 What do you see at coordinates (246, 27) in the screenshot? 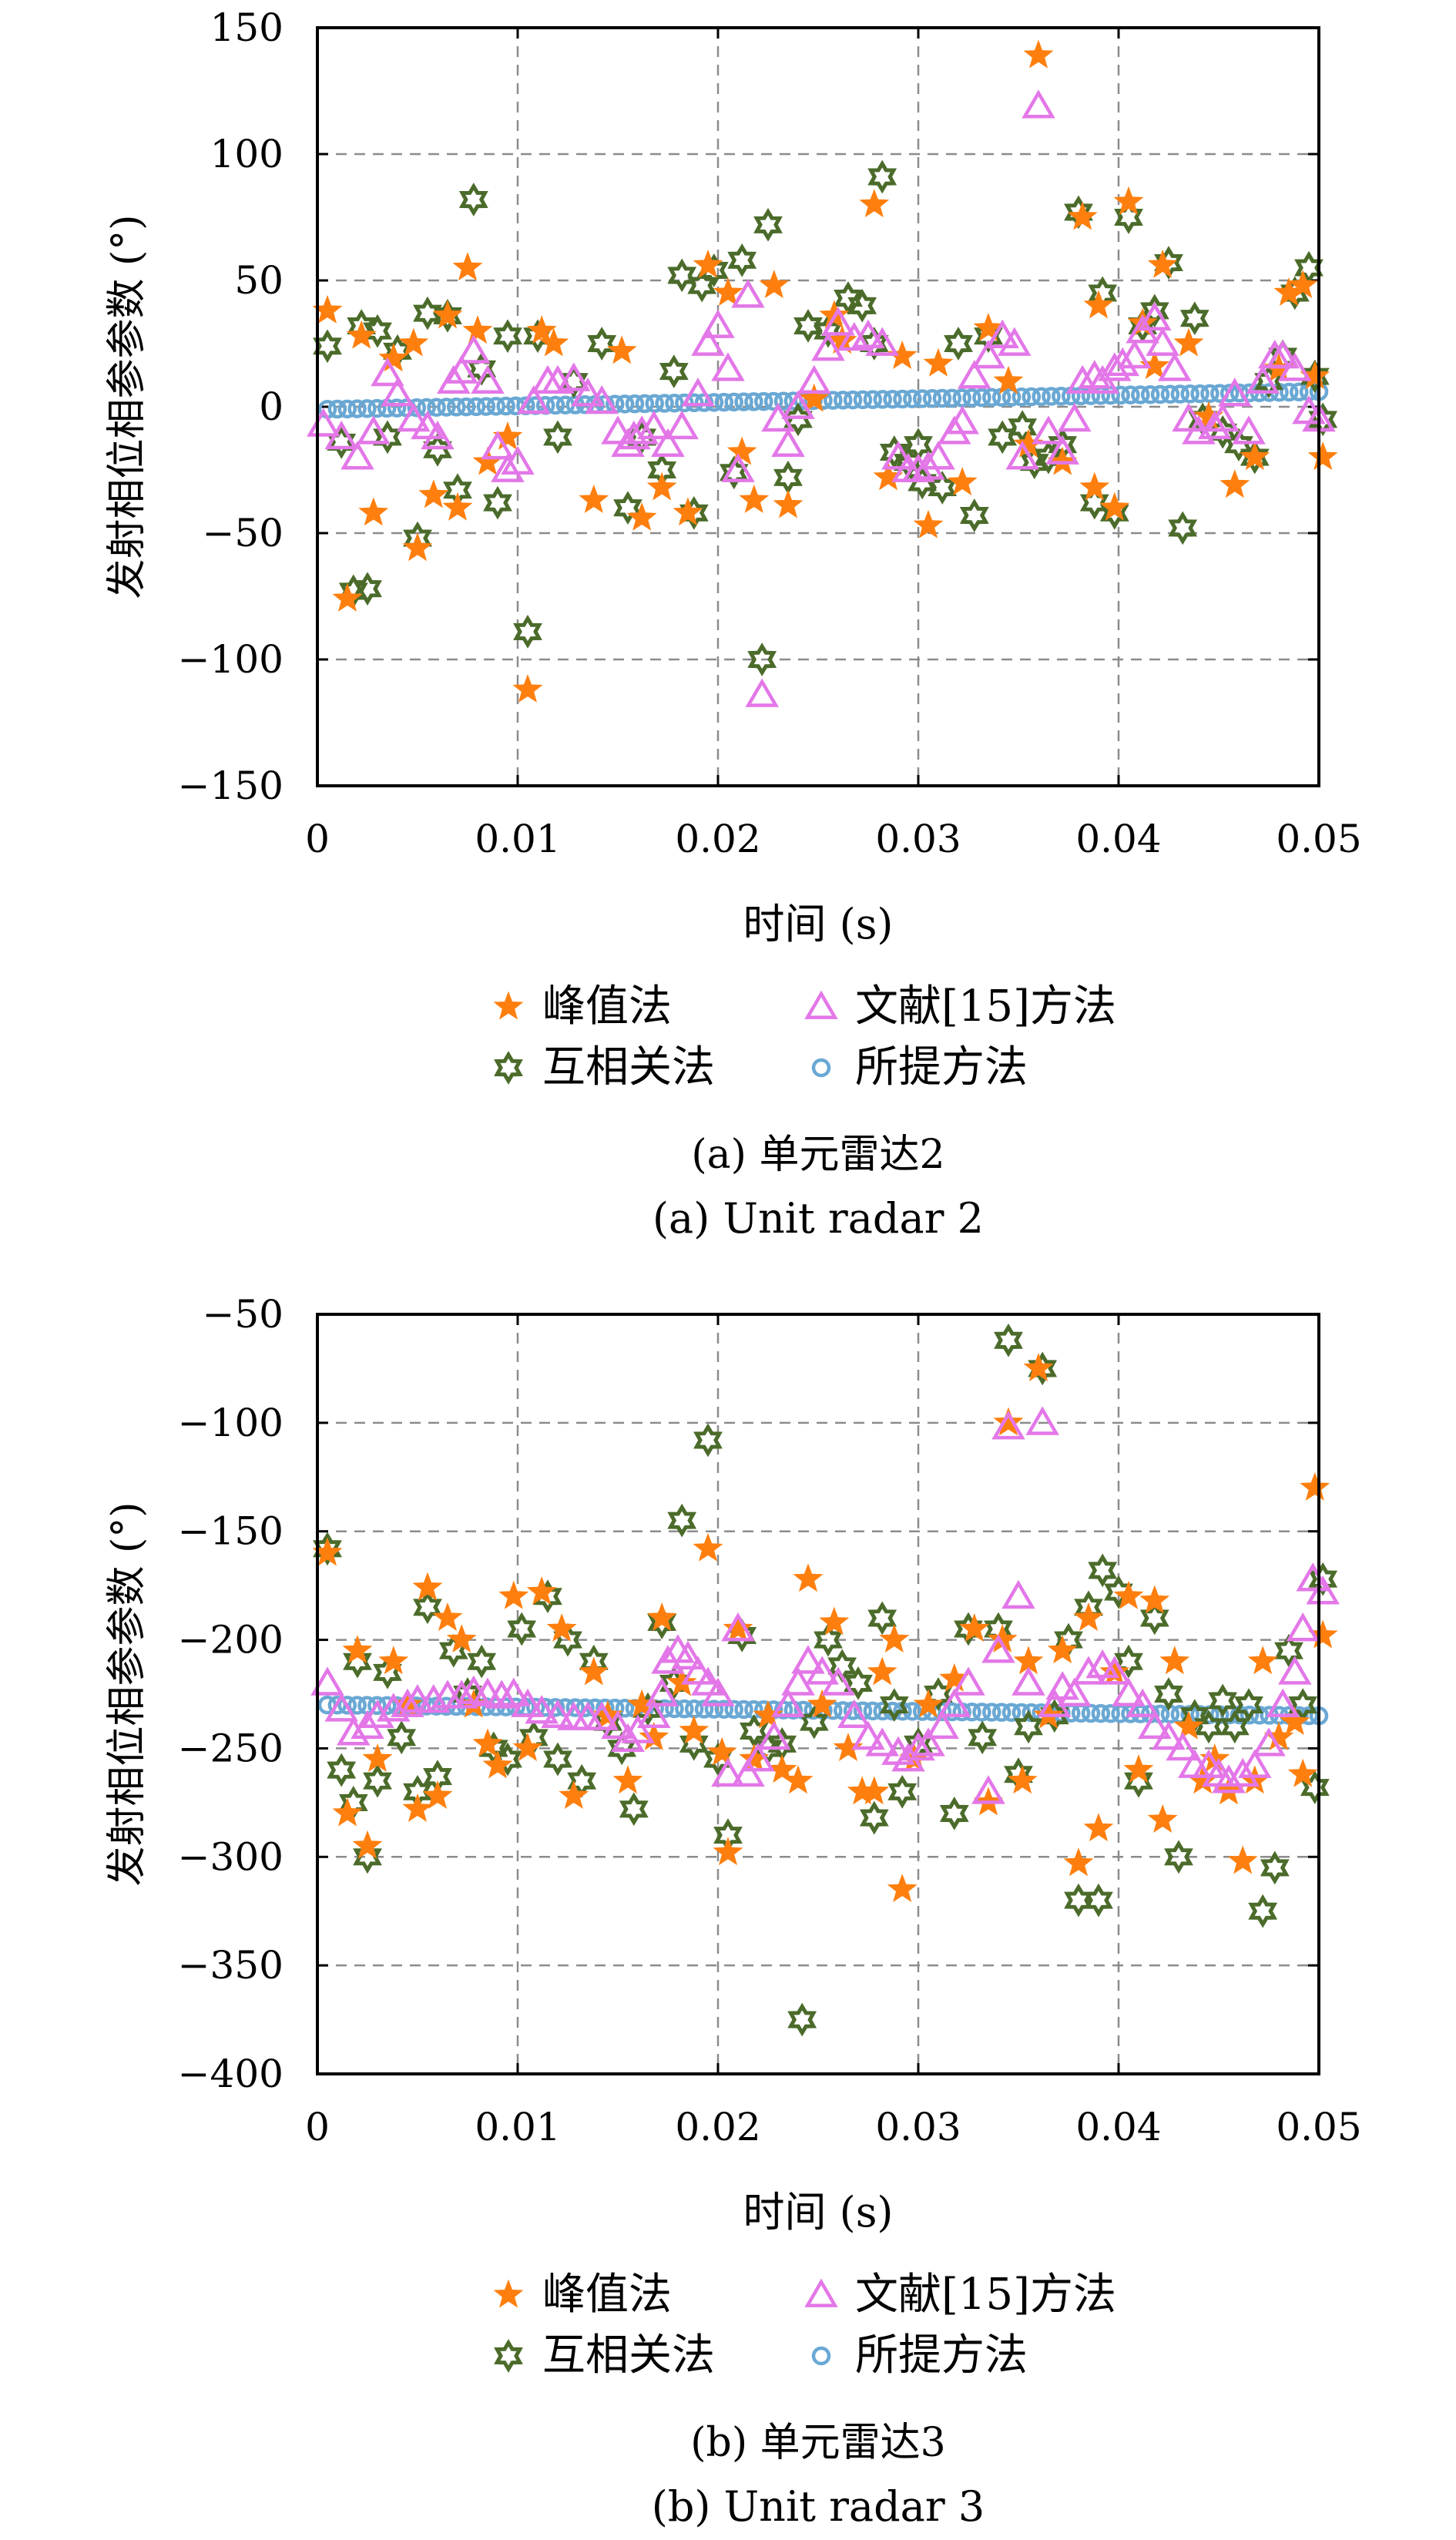
I see `y-tick-label: 150` at bounding box center [246, 27].